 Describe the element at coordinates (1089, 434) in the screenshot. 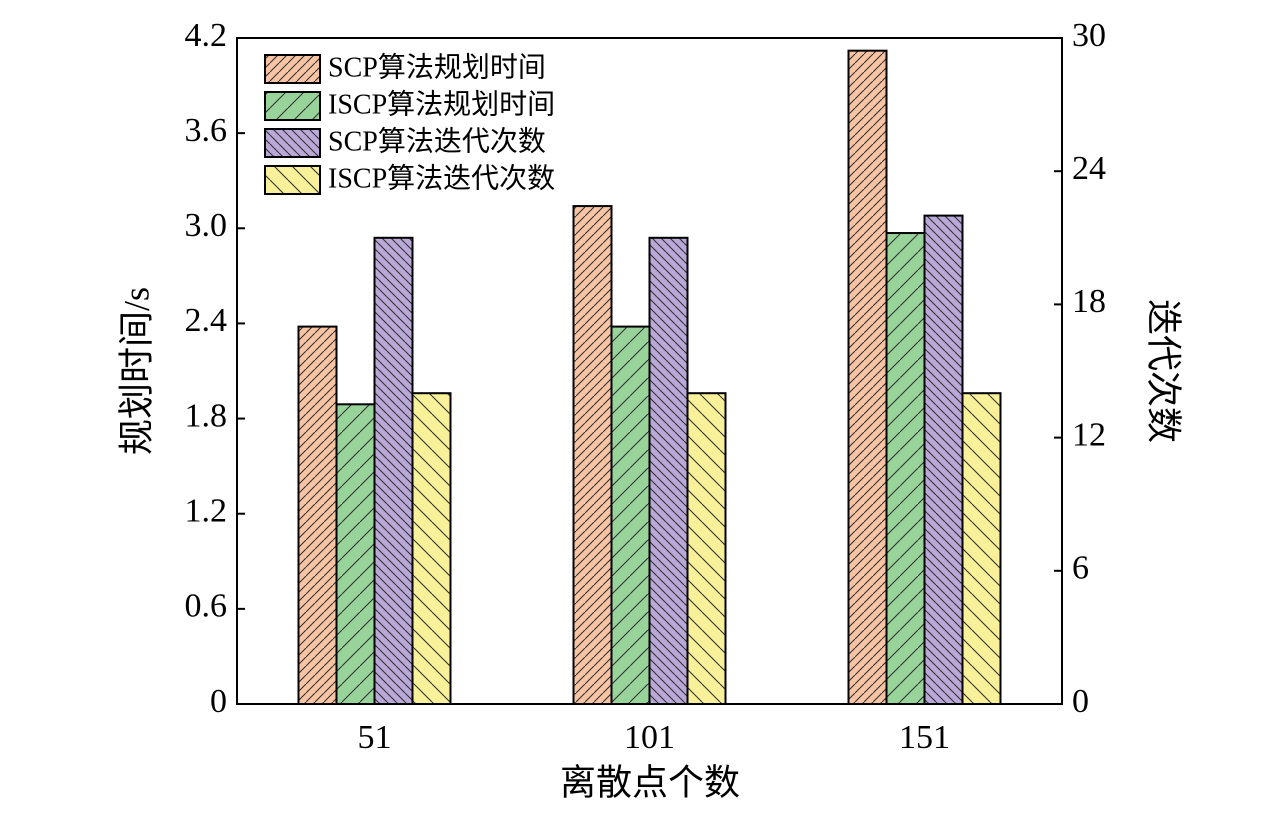

I see `y2-tick-label: 12` at that location.